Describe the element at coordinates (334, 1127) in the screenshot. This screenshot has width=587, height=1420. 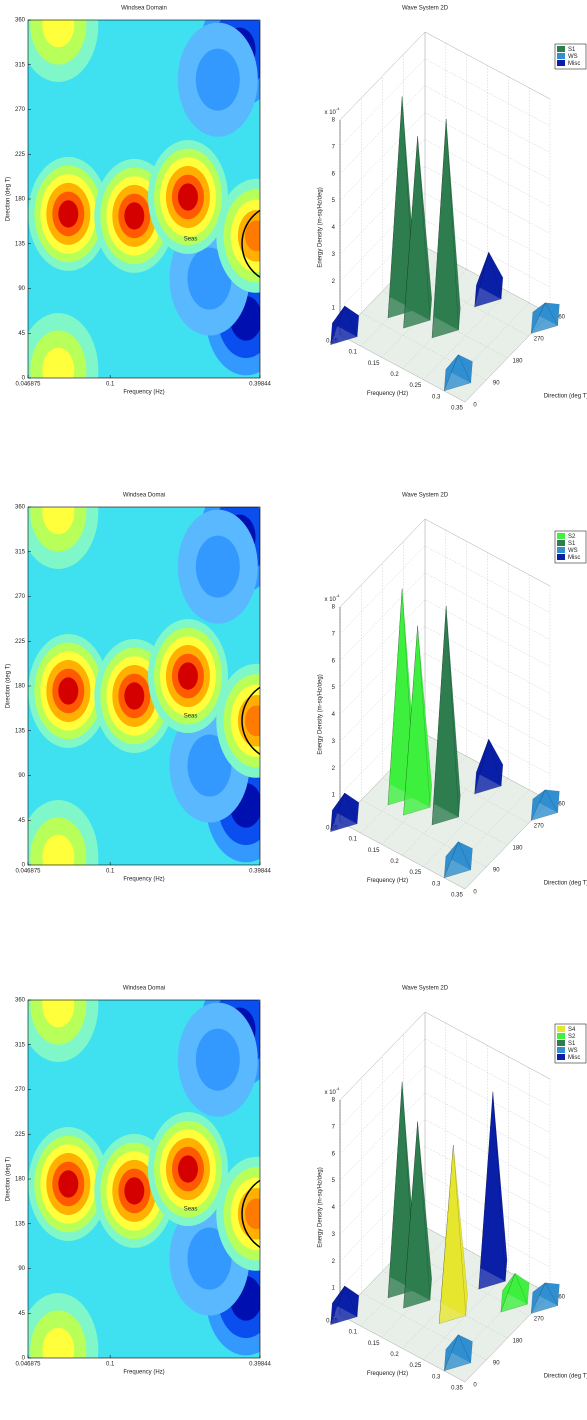
I see `z-tick-label: 7` at that location.